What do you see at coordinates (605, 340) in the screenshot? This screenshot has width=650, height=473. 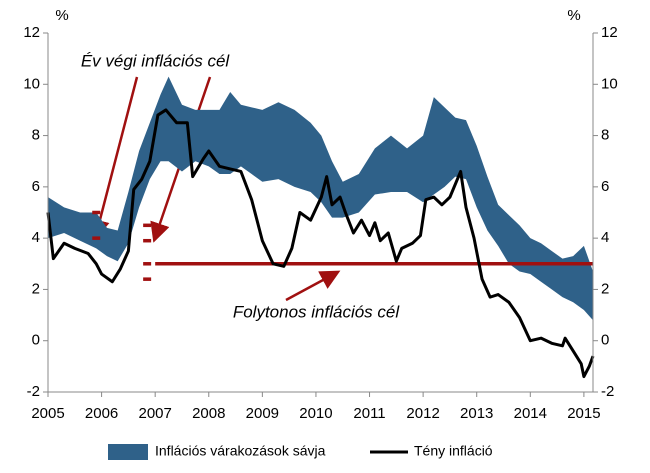 I see `y2-tick-label: 0` at bounding box center [605, 340].